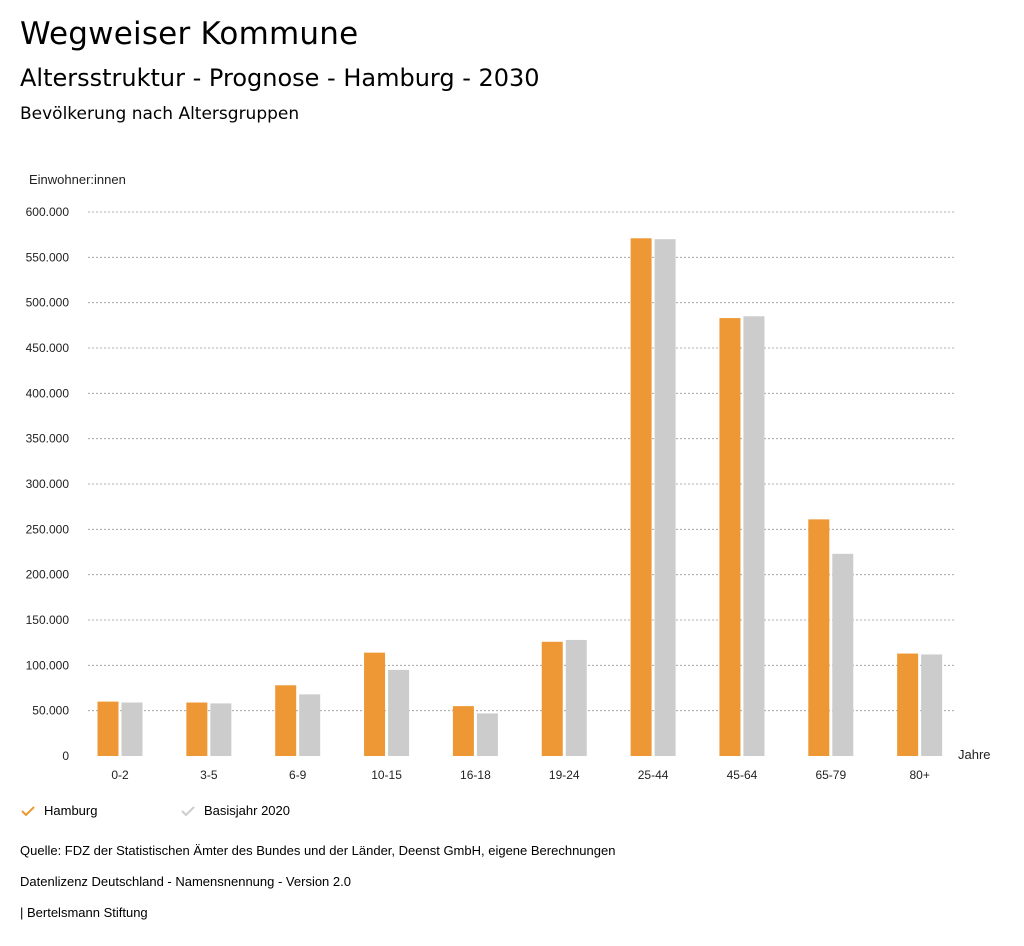 The width and height of the screenshot is (1024, 946). What do you see at coordinates (475, 775) in the screenshot?
I see `x-tick-label: 16-18` at bounding box center [475, 775].